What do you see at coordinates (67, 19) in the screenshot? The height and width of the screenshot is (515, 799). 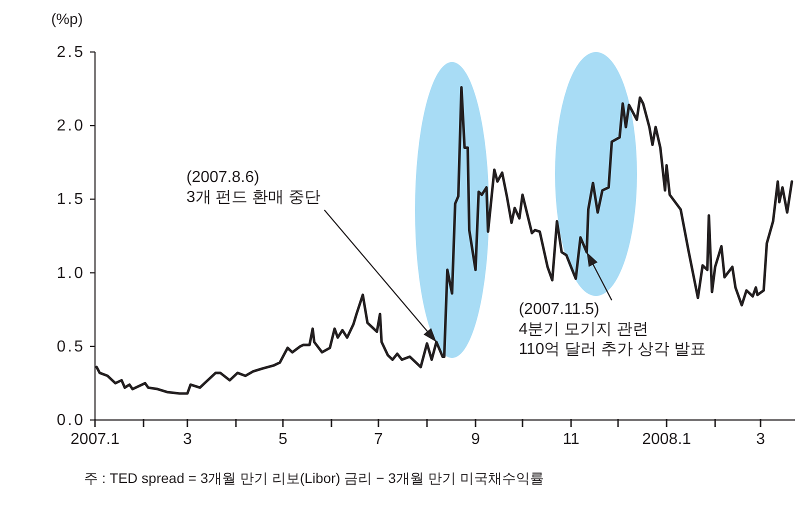 I see `y-axis-title: (%p)` at bounding box center [67, 19].